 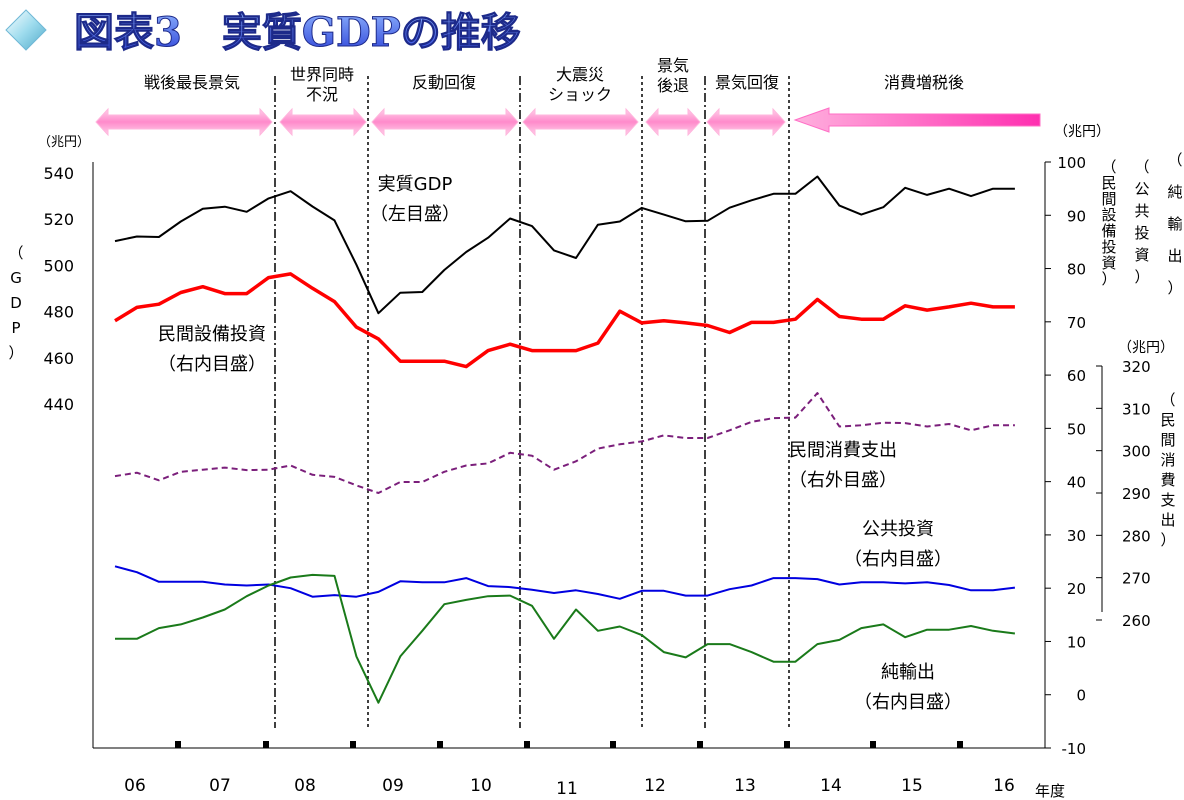 What do you see at coordinates (1076, 216) in the screenshot?
I see `inner-tick-label: 90` at bounding box center [1076, 216].